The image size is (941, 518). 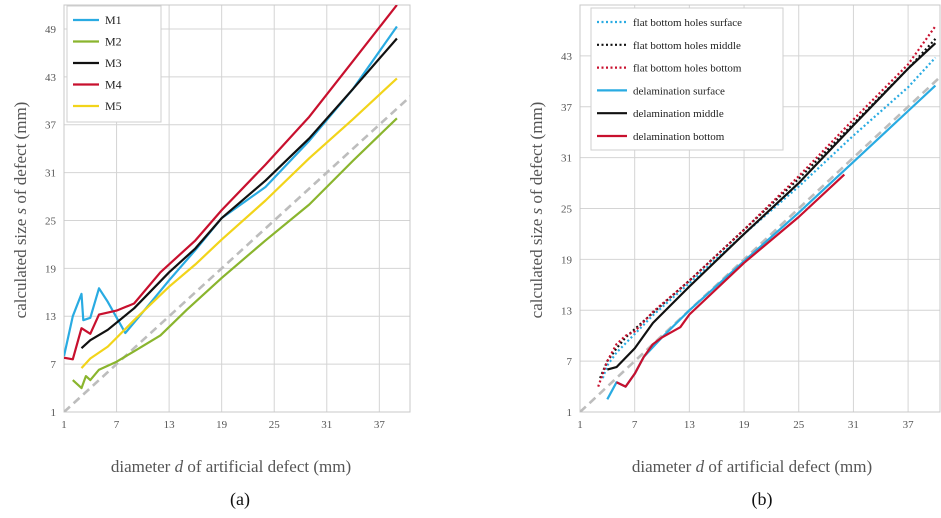 What do you see at coordinates (678, 114) in the screenshot?
I see `legend-label: delamination middle` at bounding box center [678, 114].